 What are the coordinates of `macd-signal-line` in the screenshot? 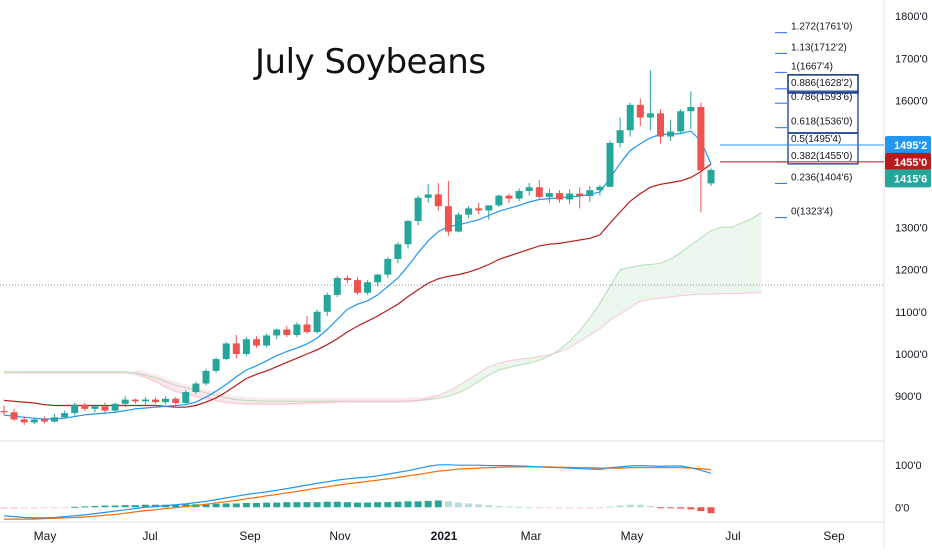 It's located at (358, 493).